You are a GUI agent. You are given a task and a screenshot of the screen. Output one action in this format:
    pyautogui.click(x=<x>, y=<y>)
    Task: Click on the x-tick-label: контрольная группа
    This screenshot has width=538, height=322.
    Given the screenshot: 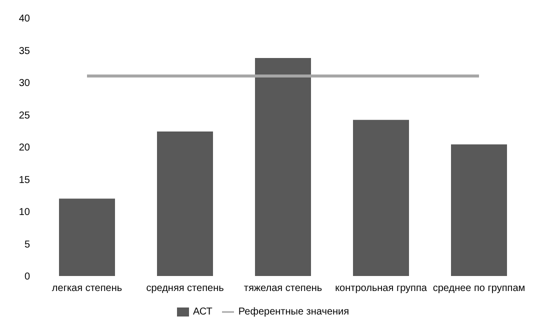 What is the action you would take?
    pyautogui.click(x=381, y=288)
    